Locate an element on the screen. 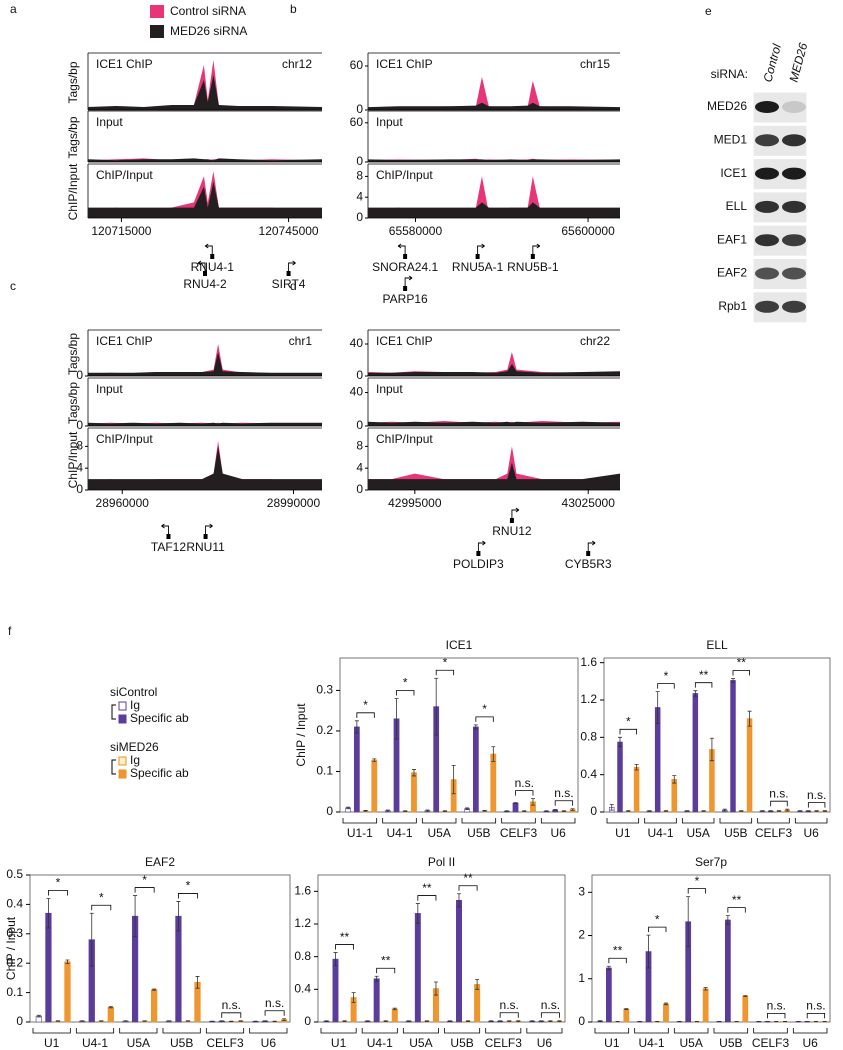 Image resolution: width=843 pixels, height=1050 pixels. x-tick-label: CELF3 is located at coordinates (504, 1043).